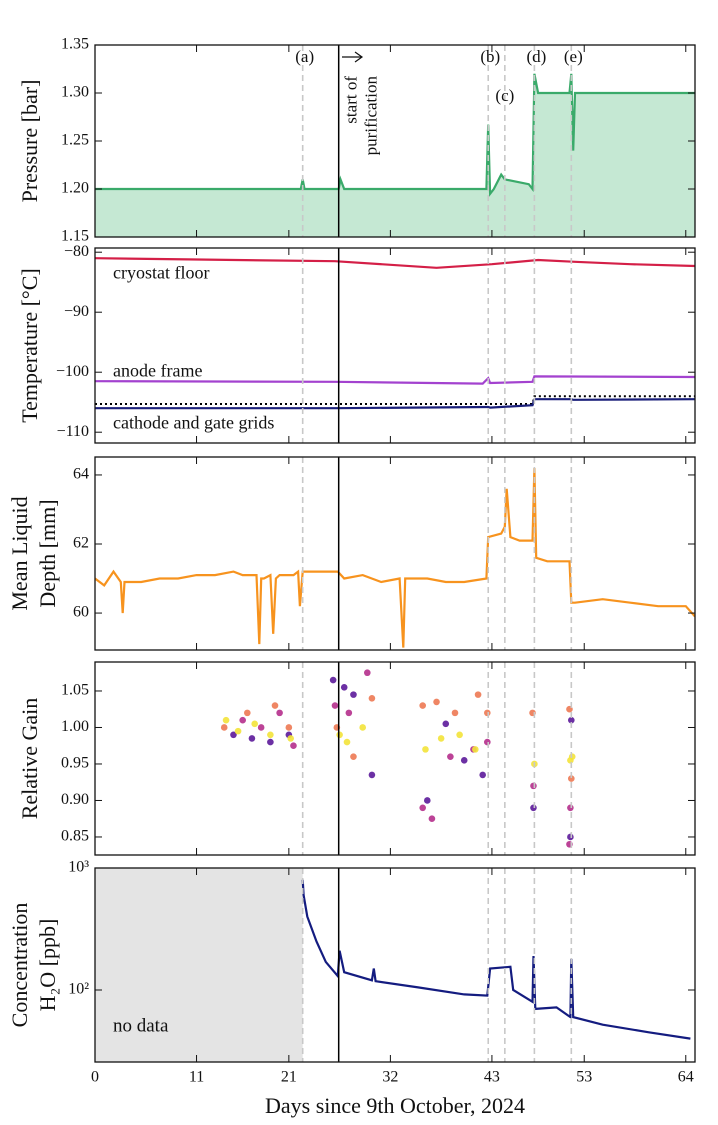 Image resolution: width=718 pixels, height=1125 pixels. Describe the element at coordinates (29, 141) in the screenshot. I see `y-axis-label: Pressure [bar]` at that location.